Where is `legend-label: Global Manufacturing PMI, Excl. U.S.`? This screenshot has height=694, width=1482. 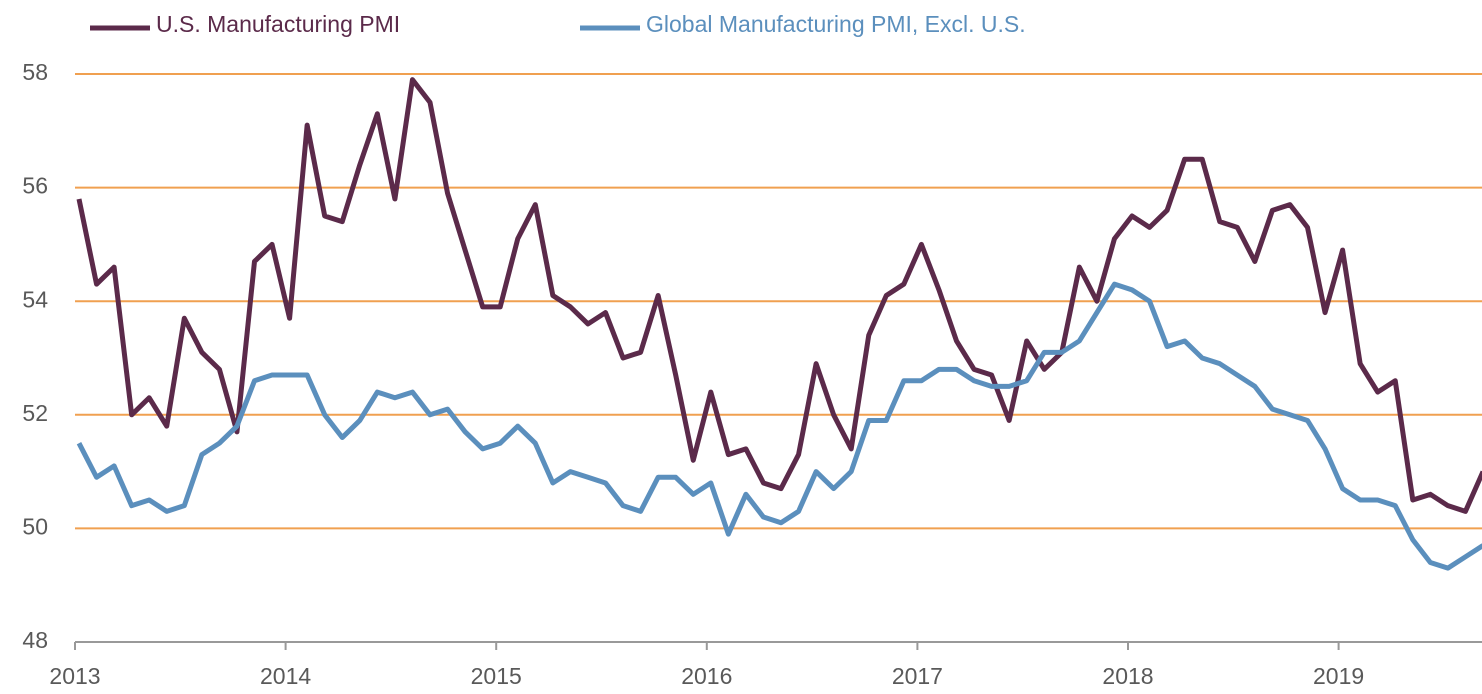 legend-label: Global Manufacturing PMI, Excl. U.S. is located at coordinates (836, 24).